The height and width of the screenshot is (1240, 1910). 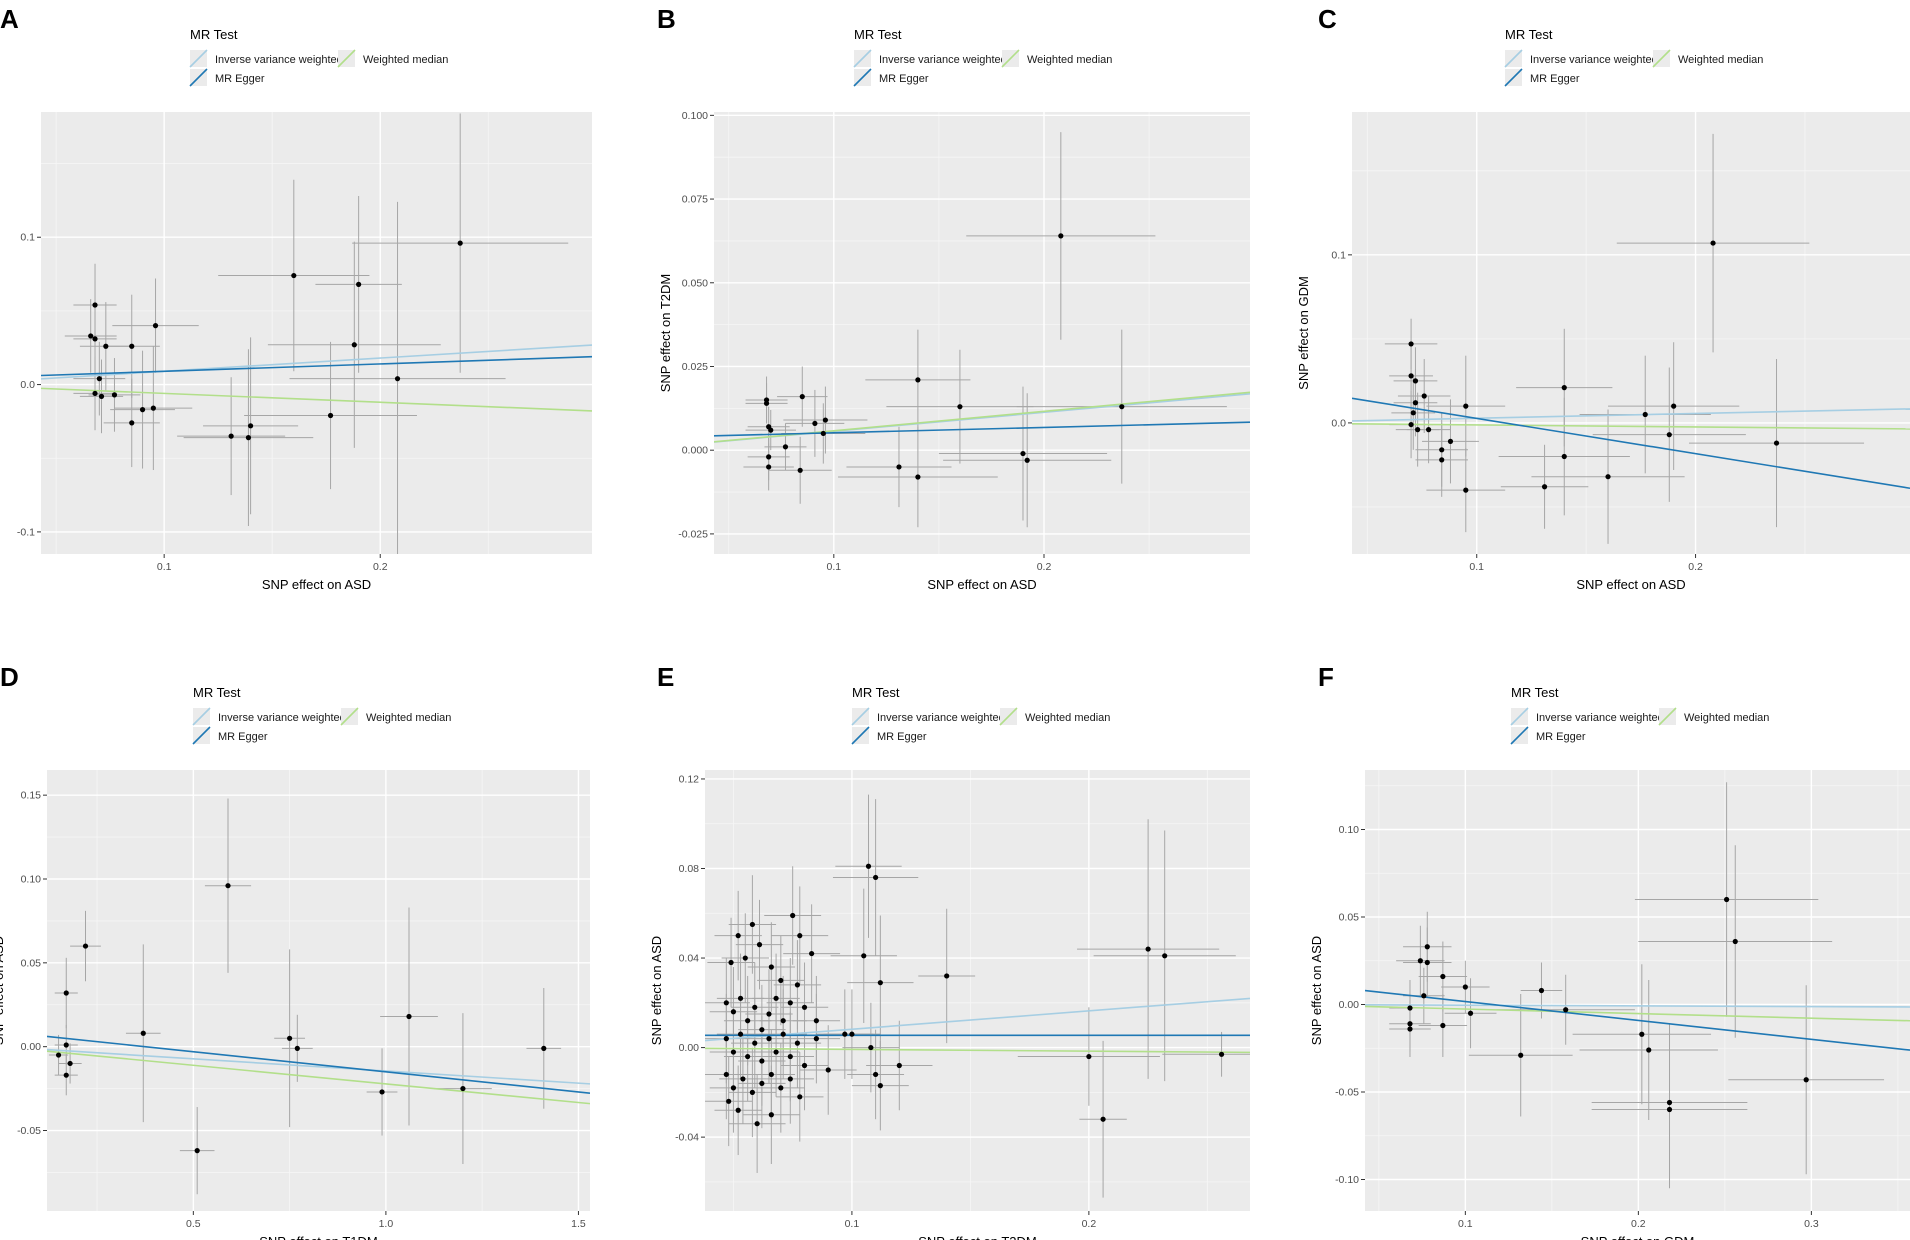 I want to click on x-tick-label: 1.5, so click(x=578, y=1224).